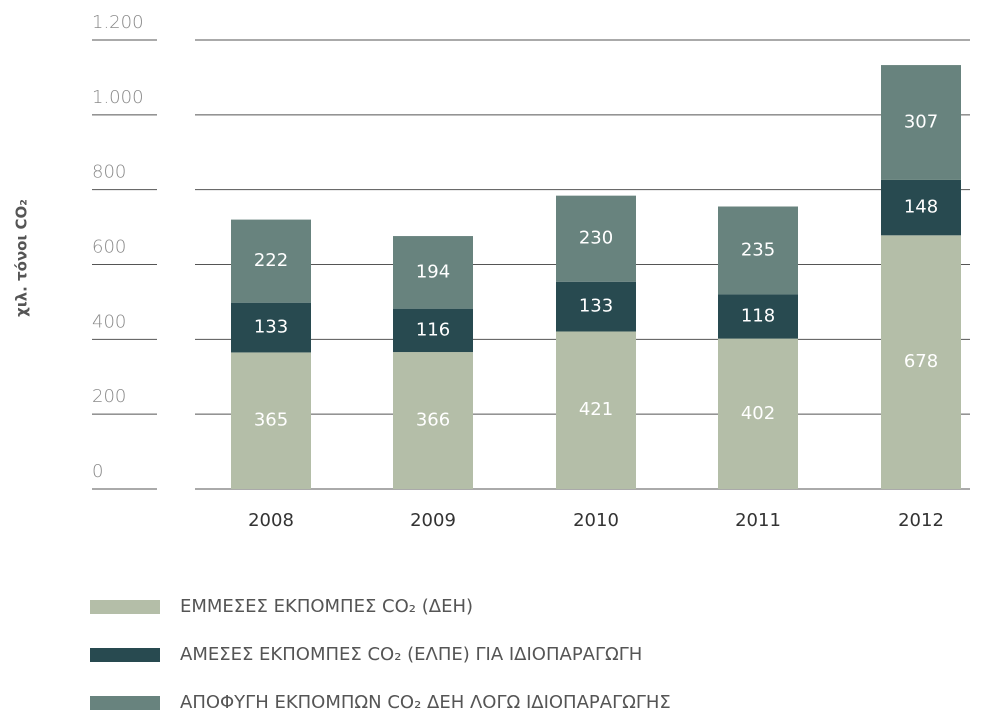 The height and width of the screenshot is (710, 989). I want to click on y-tick-label: 800, so click(109, 172).